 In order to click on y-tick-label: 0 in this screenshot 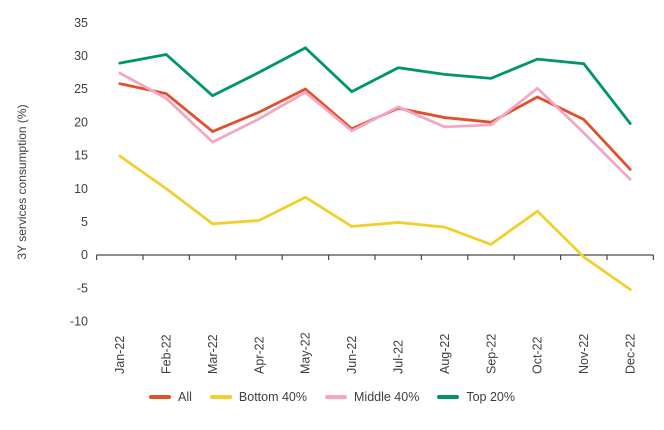, I will do `click(84, 255)`.